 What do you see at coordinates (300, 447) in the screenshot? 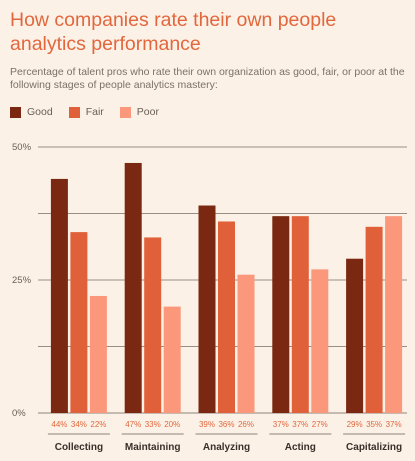
I see `category-label: Acting` at bounding box center [300, 447].